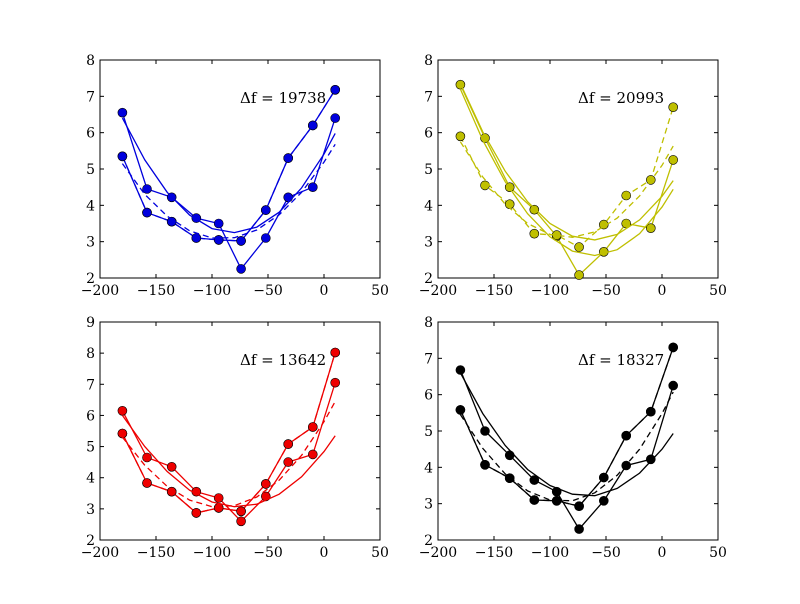 Image resolution: width=800 pixels, height=604 pixels. I want to click on delta-f-annotation: Δf = 13642, so click(283, 360).